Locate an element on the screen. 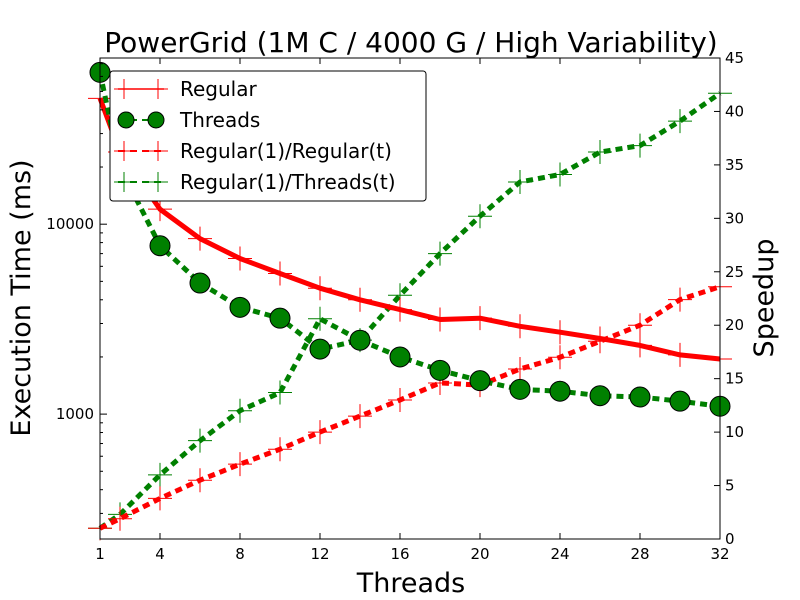  x-tick-label: 20 is located at coordinates (479, 554).